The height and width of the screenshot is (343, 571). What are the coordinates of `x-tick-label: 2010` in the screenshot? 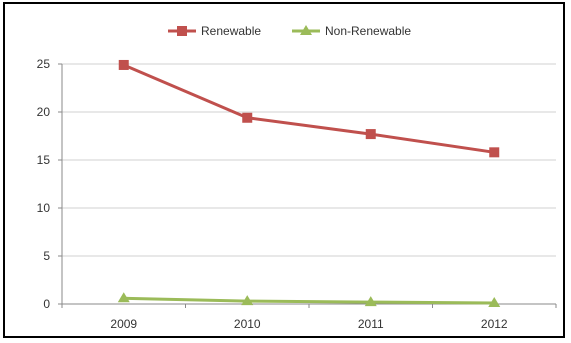 It's located at (247, 324).